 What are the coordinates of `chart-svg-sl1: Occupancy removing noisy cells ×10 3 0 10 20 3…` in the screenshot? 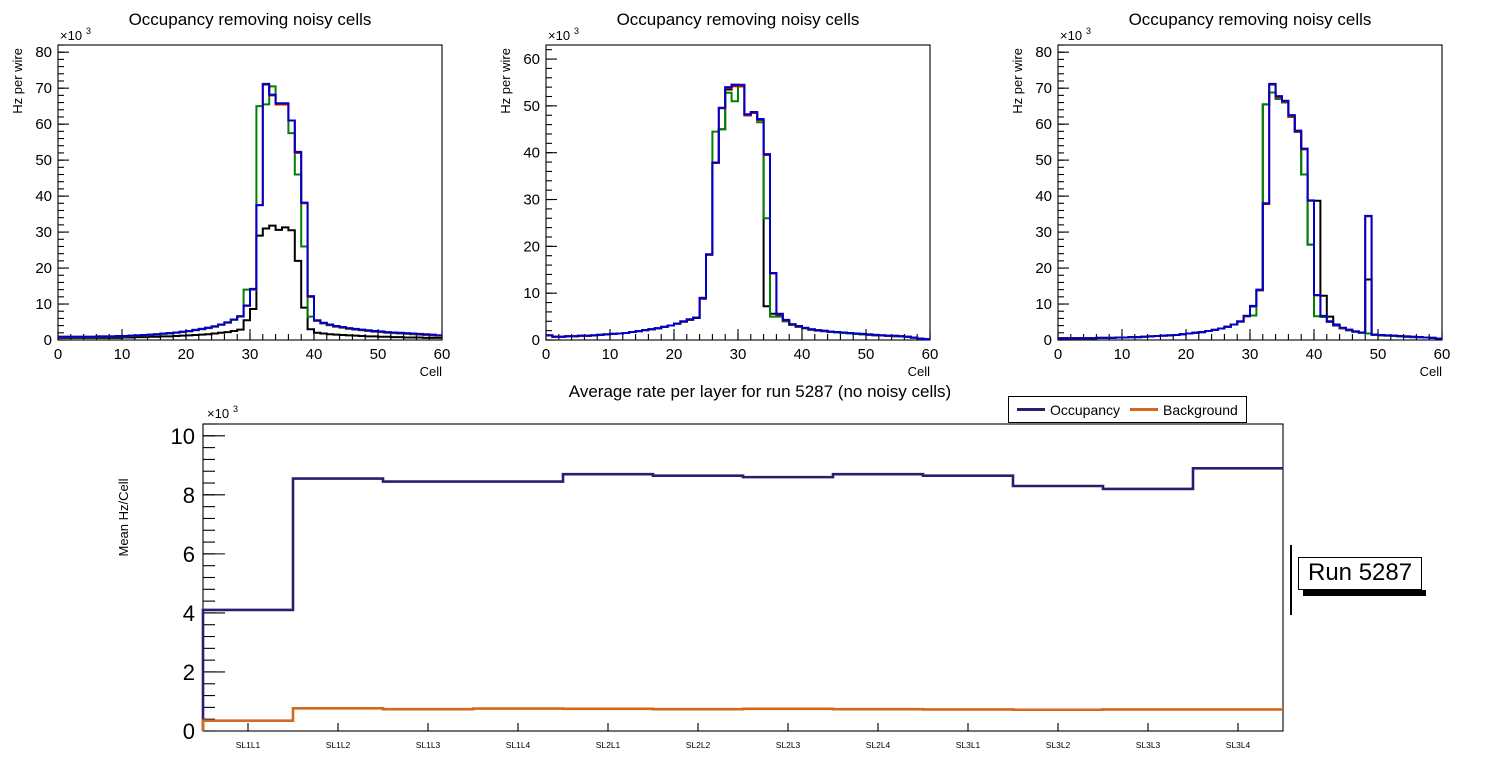 It's located at (230, 194).